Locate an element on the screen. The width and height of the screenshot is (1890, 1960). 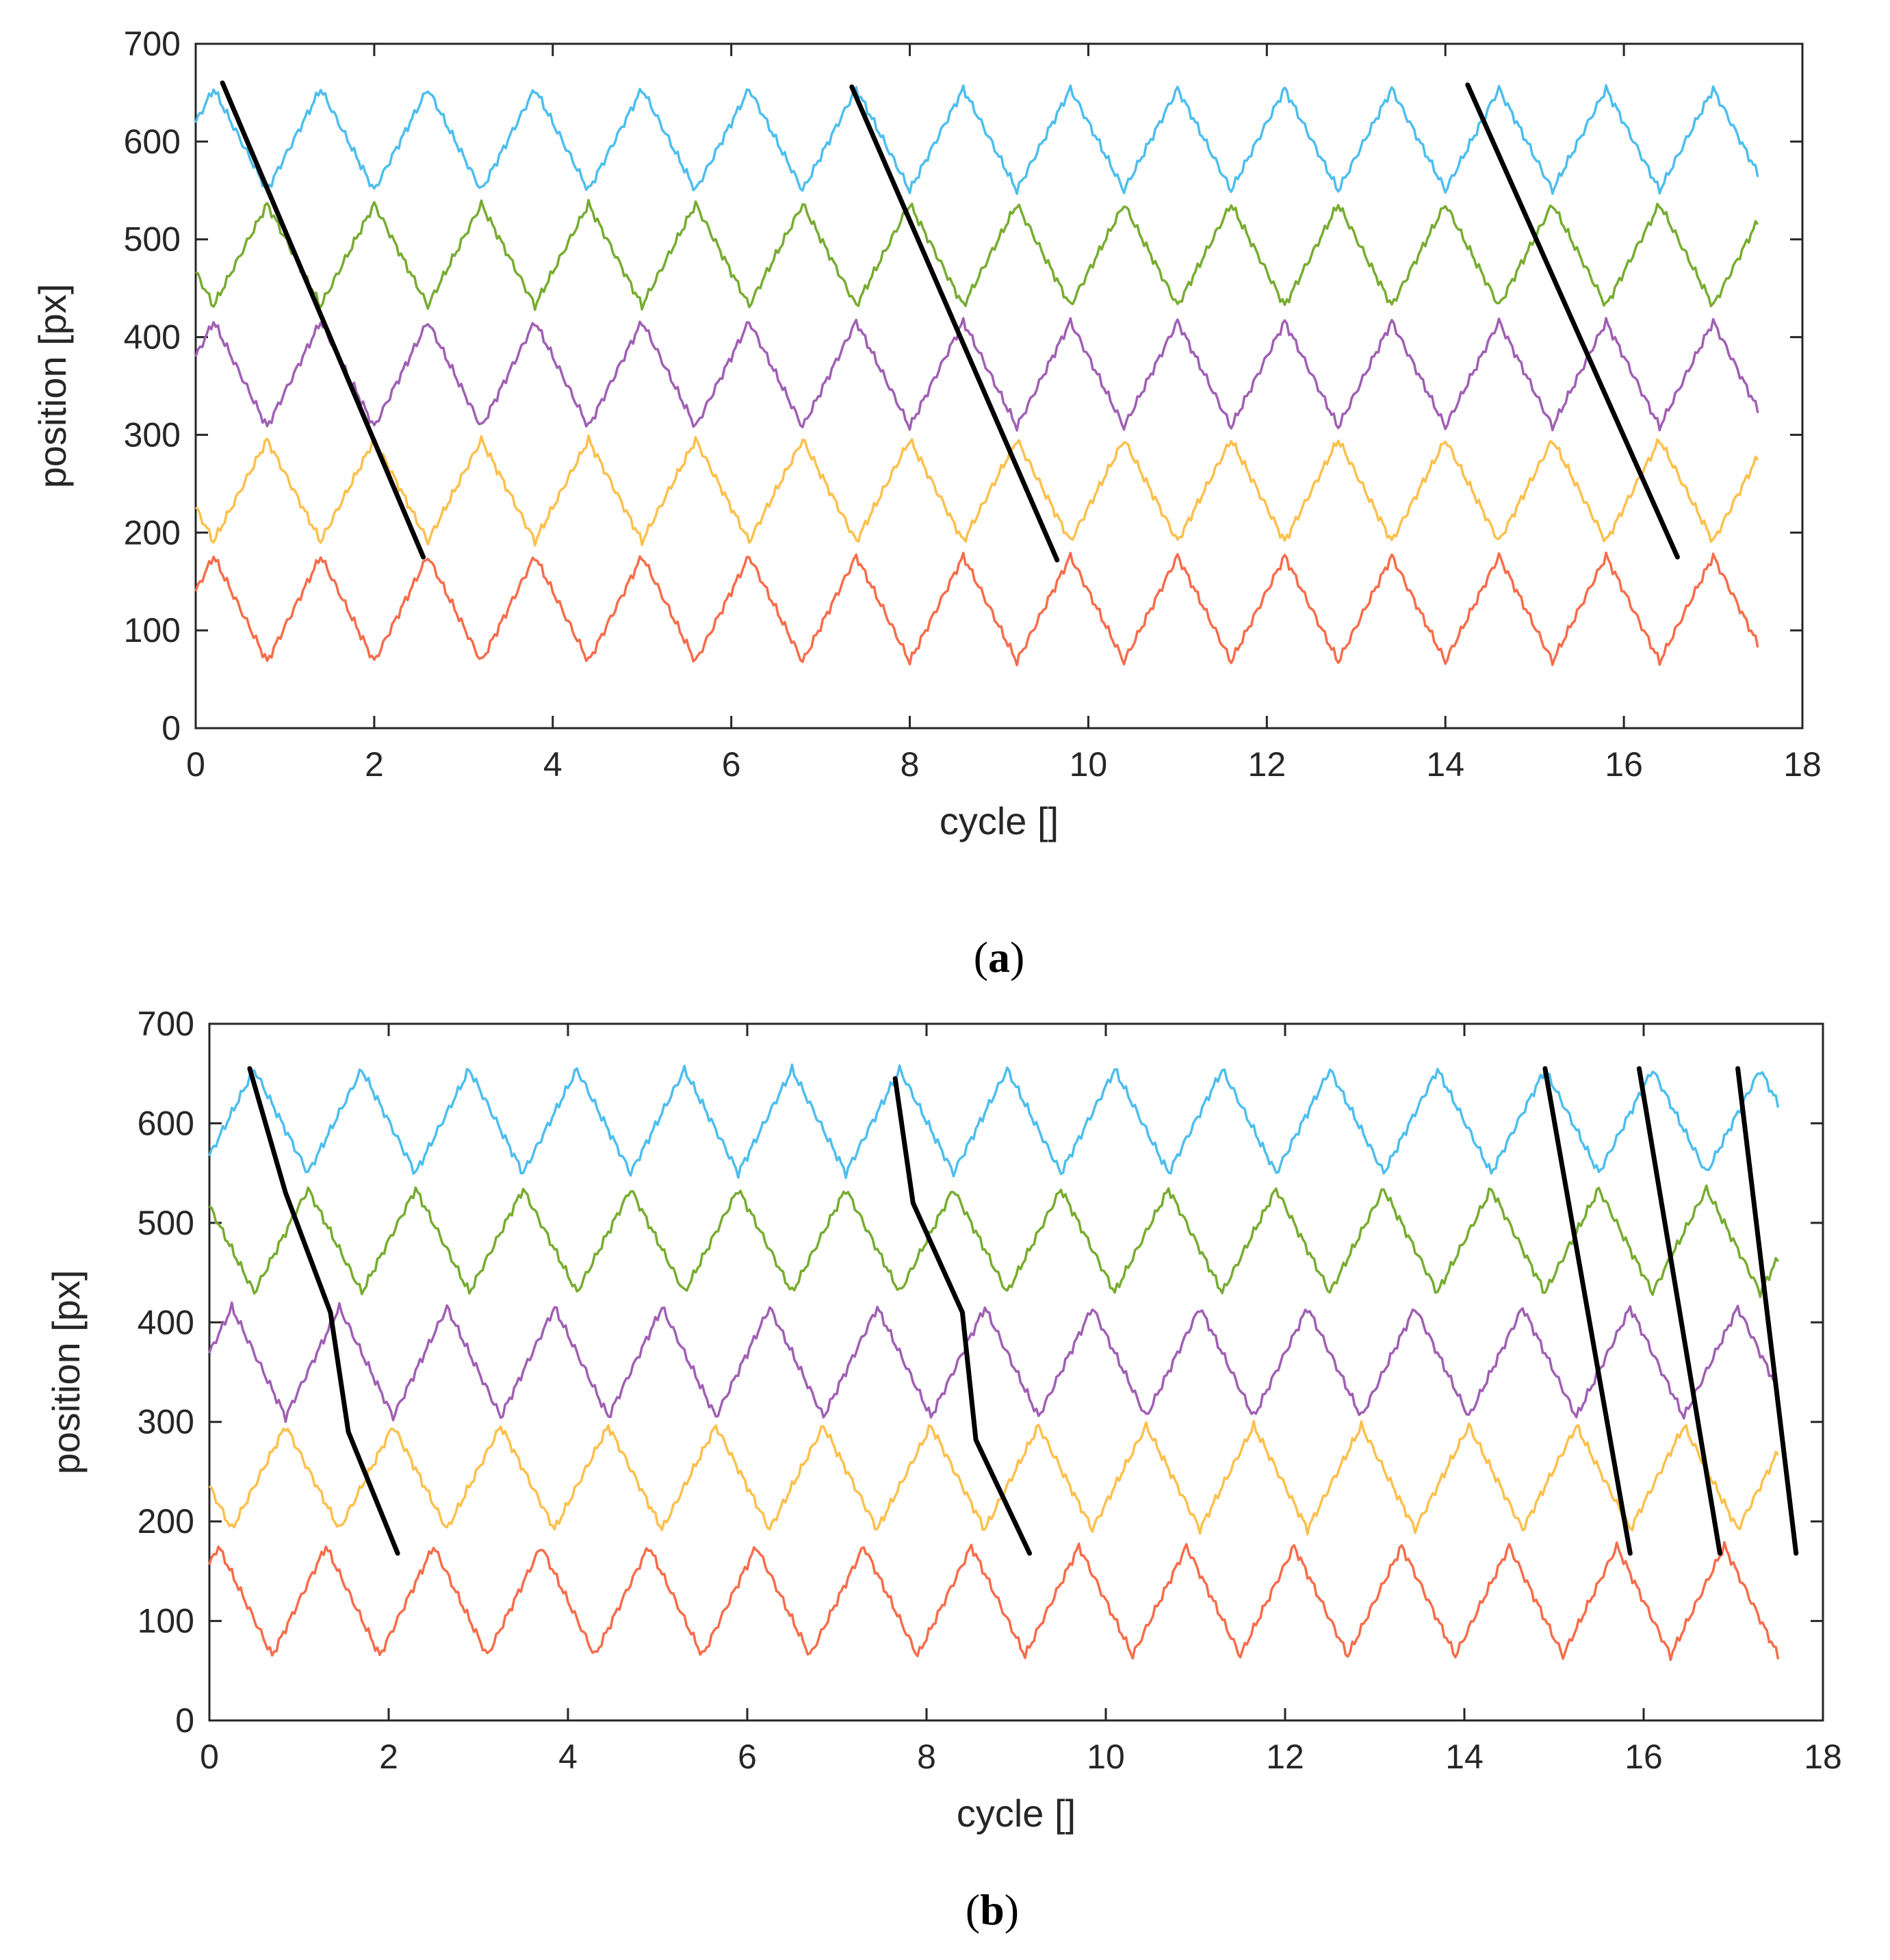
panel-a-y-tick-label: 200 is located at coordinates (152, 532).